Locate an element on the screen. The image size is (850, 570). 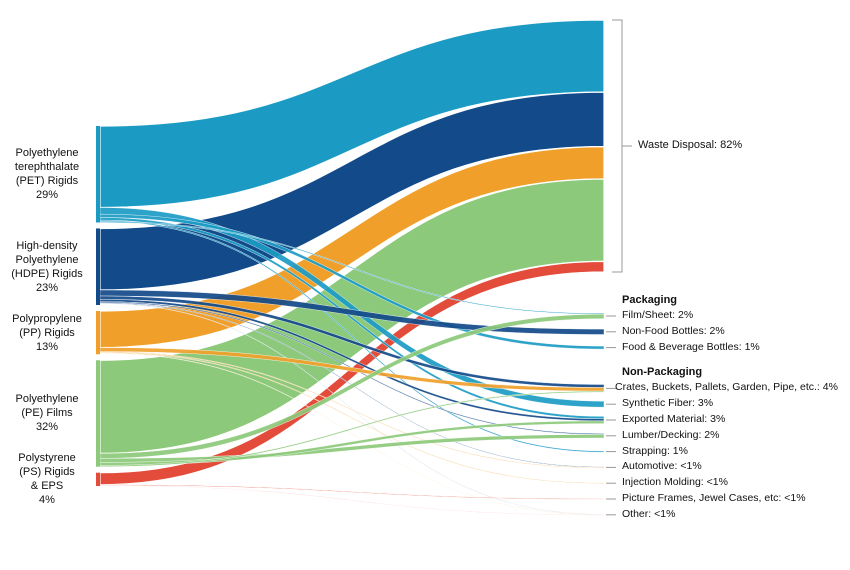
flow-ps-to-frames is located at coordinates (352, 492).